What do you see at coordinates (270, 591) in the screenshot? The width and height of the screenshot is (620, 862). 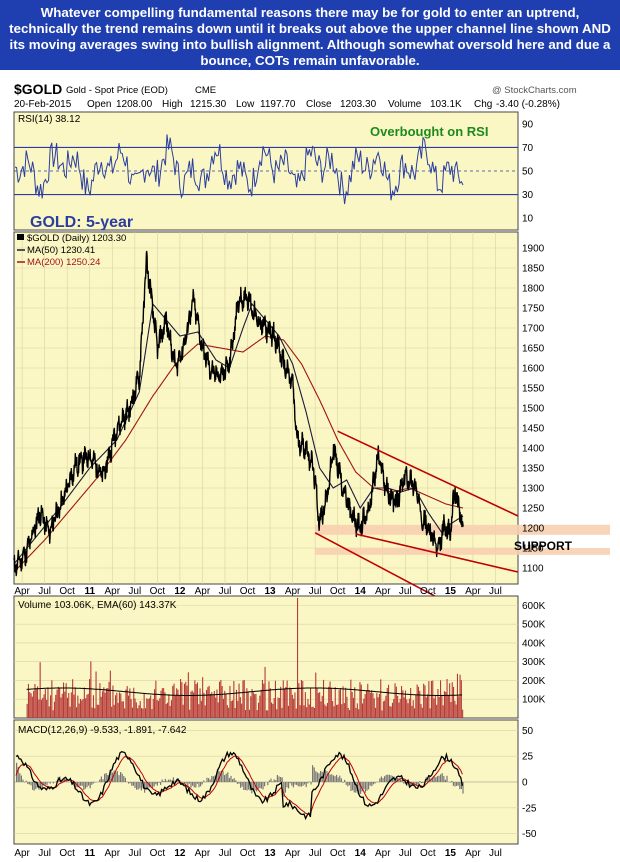 I see `x-tick-label: 13` at bounding box center [270, 591].